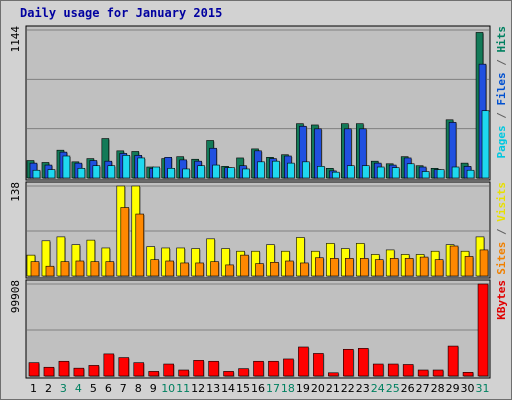  I want to click on x-tick-label: 5, so click(93, 388).